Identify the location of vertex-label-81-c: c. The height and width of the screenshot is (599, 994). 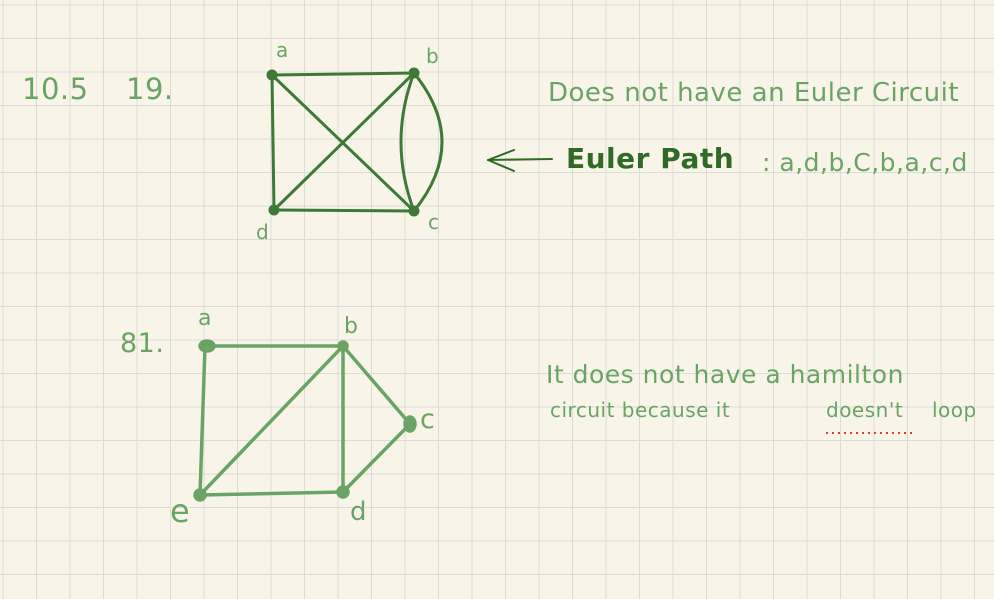
(428, 419).